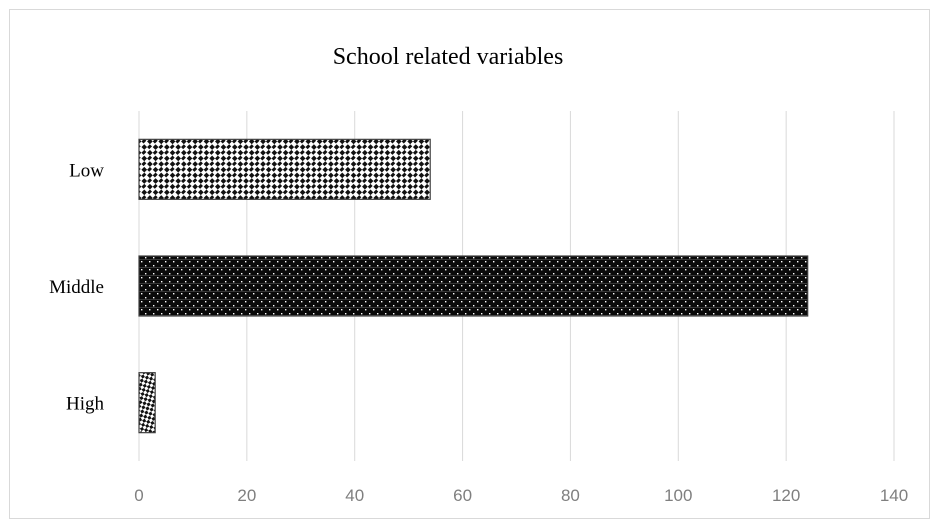 Image resolution: width=939 pixels, height=522 pixels. Describe the element at coordinates (894, 495) in the screenshot. I see `x-tick-label: 140` at that location.